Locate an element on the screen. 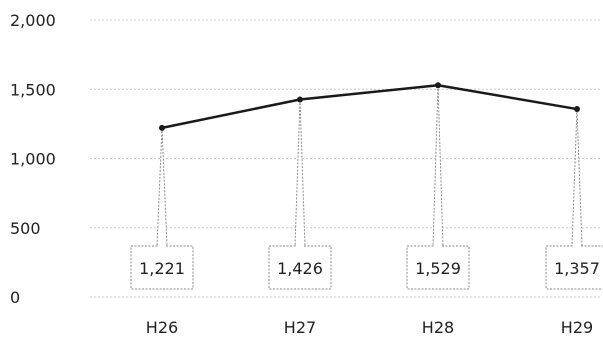 Image resolution: width=603 pixels, height=340 pixels. y-tick-label: 500 is located at coordinates (25, 228).